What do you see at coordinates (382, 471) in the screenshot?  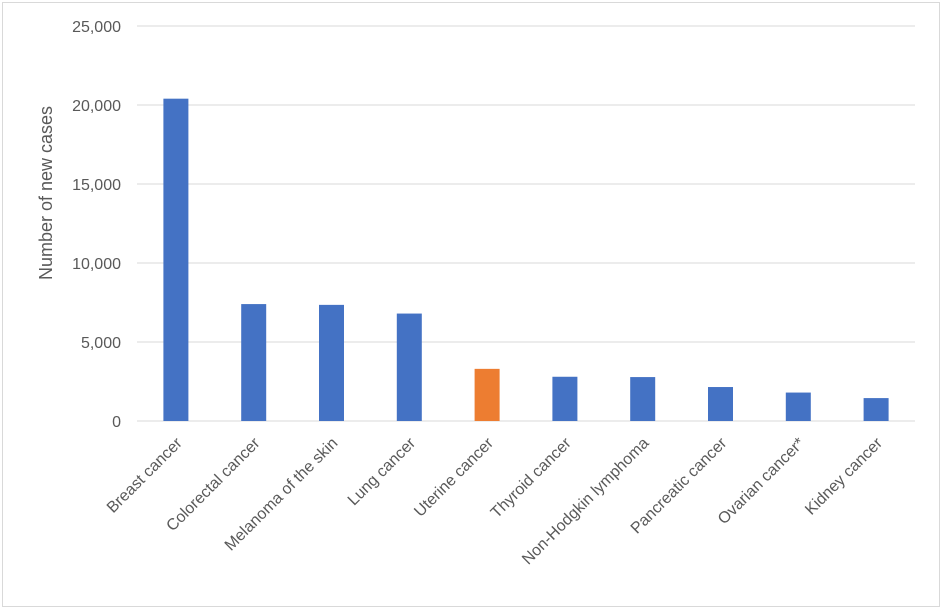 I see `category-label: Lung cancer` at bounding box center [382, 471].